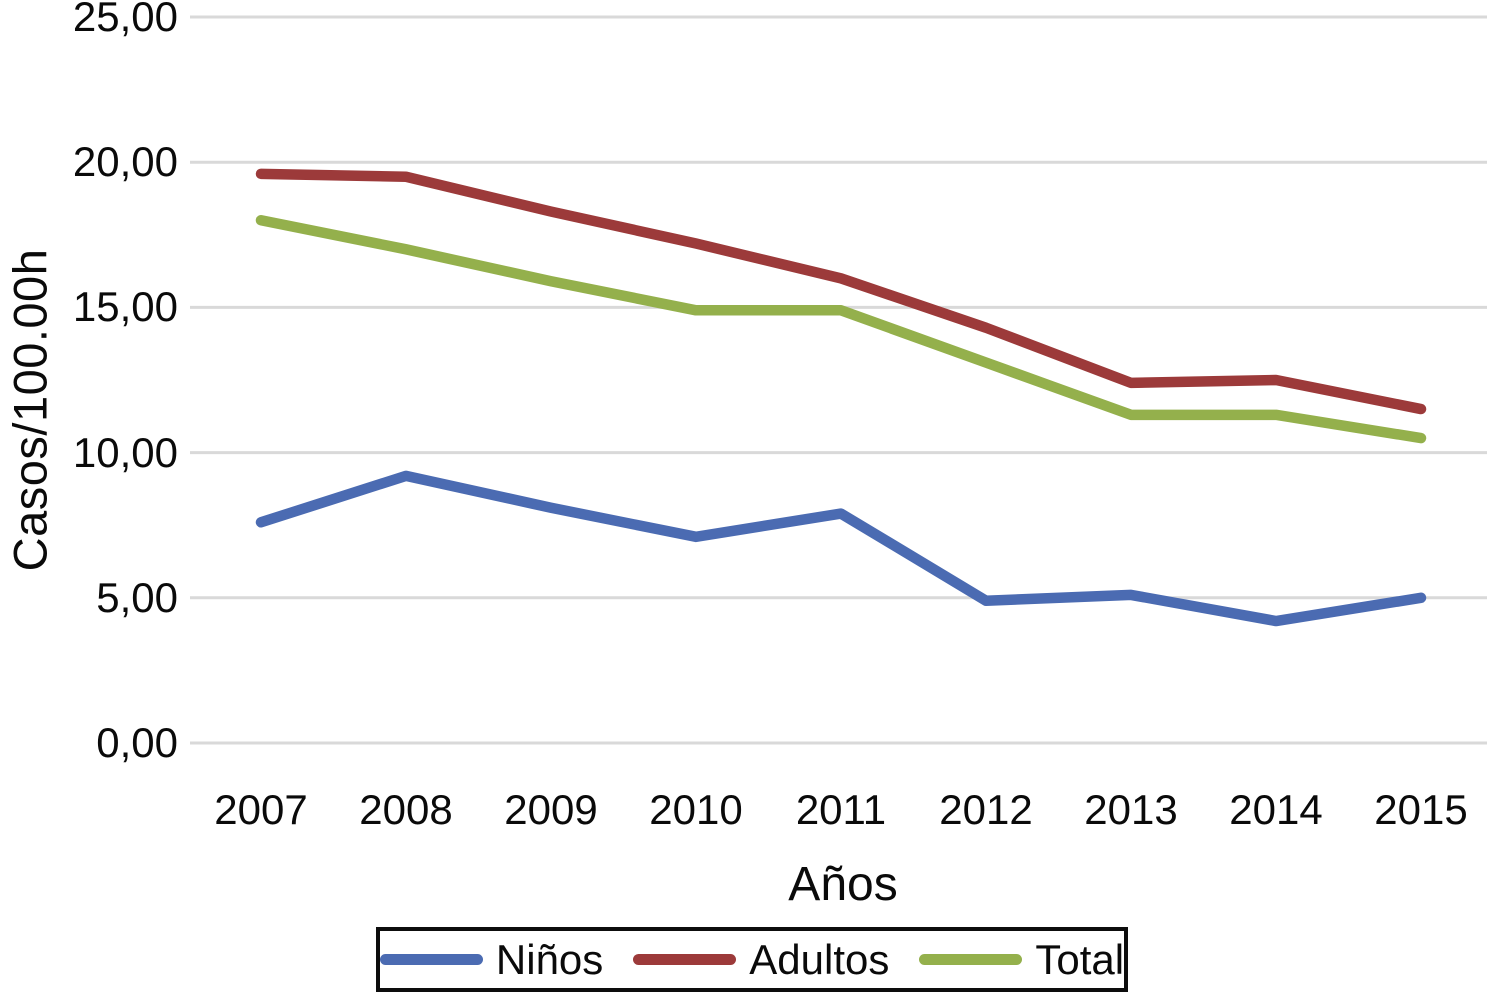 Image resolution: width=1487 pixels, height=994 pixels. I want to click on x-tick-label: 2011, so click(841, 809).